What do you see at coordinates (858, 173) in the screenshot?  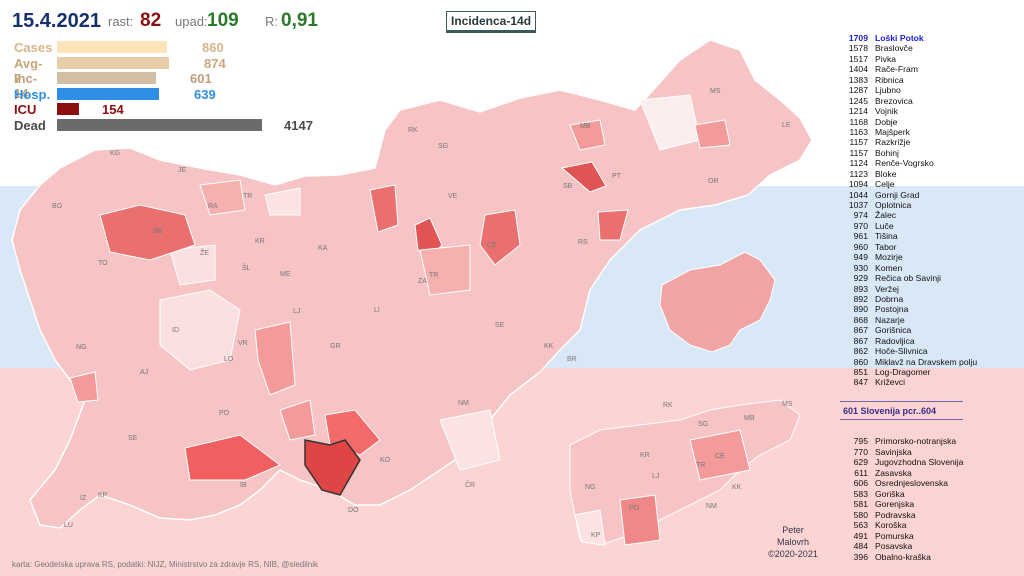 I see `list-item-value: 1123` at bounding box center [858, 173].